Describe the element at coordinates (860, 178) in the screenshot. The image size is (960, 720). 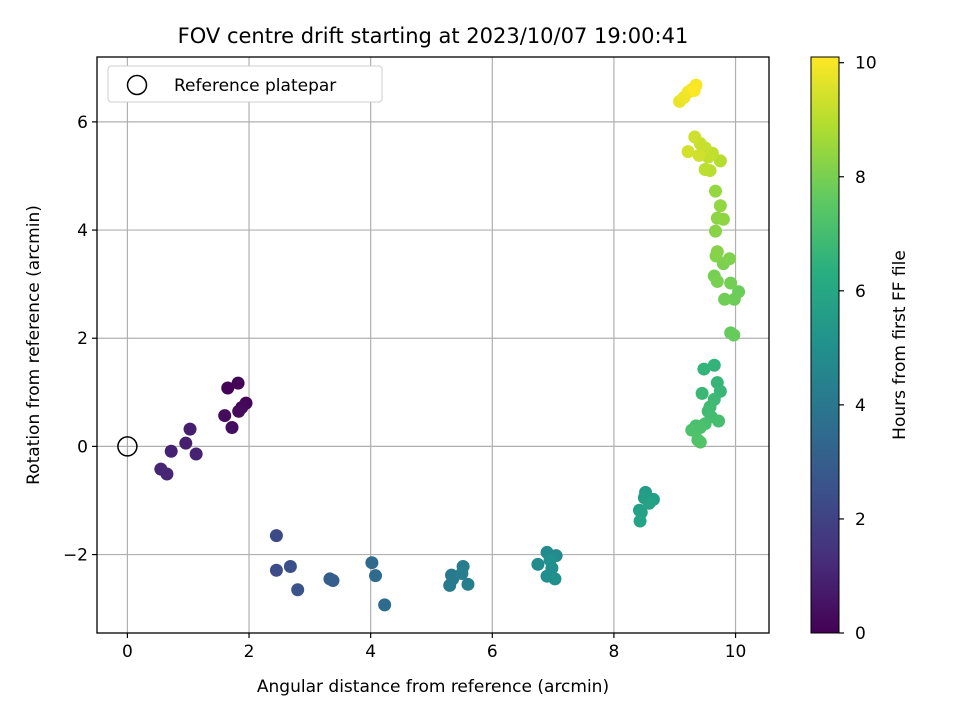
I see `colorbar-tick-label: 8` at that location.